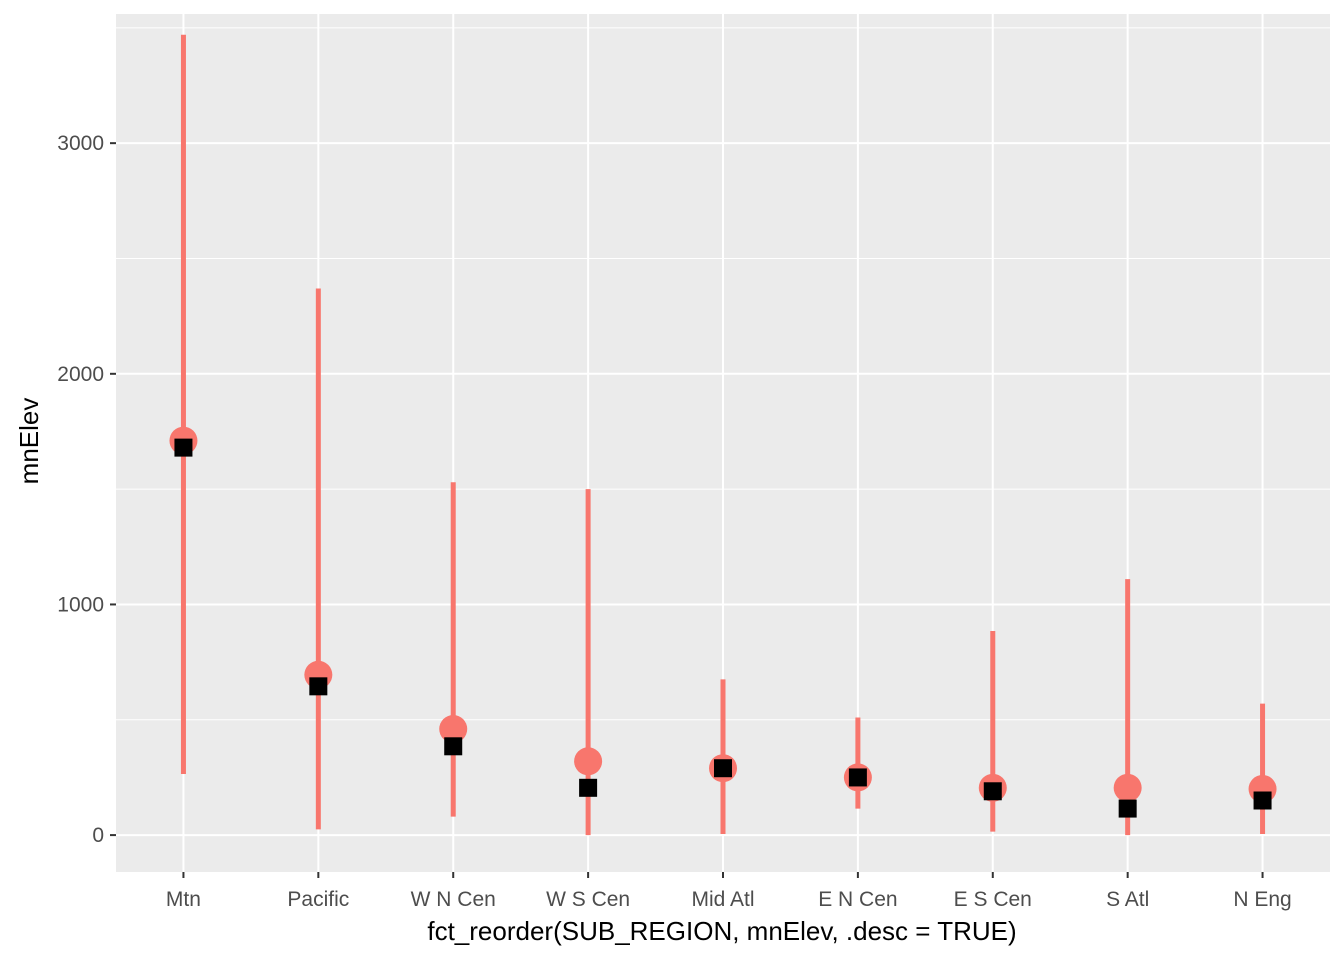 This screenshot has width=1344, height=960. Describe the element at coordinates (318, 899) in the screenshot. I see `x-tick-label: Pacific` at that location.